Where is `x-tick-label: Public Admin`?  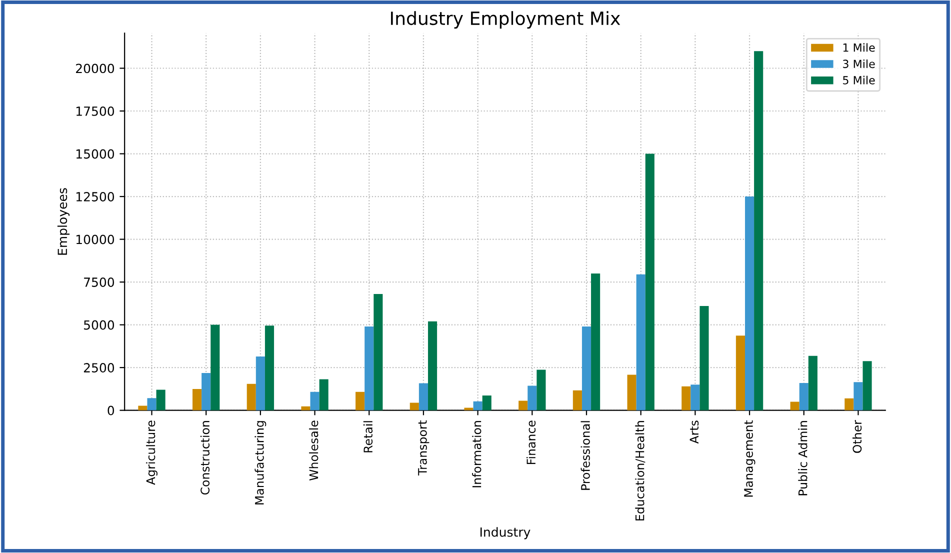
x-tick-label: Public Admin is located at coordinates (803, 458).